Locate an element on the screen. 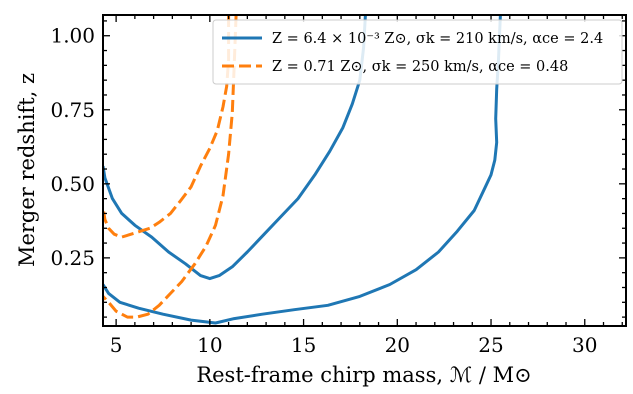  legend-box is located at coordinates (417, 52).